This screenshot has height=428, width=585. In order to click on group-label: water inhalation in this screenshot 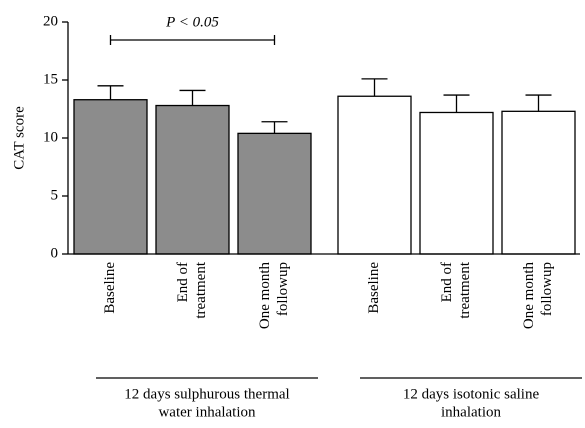, I will do `click(207, 412)`.